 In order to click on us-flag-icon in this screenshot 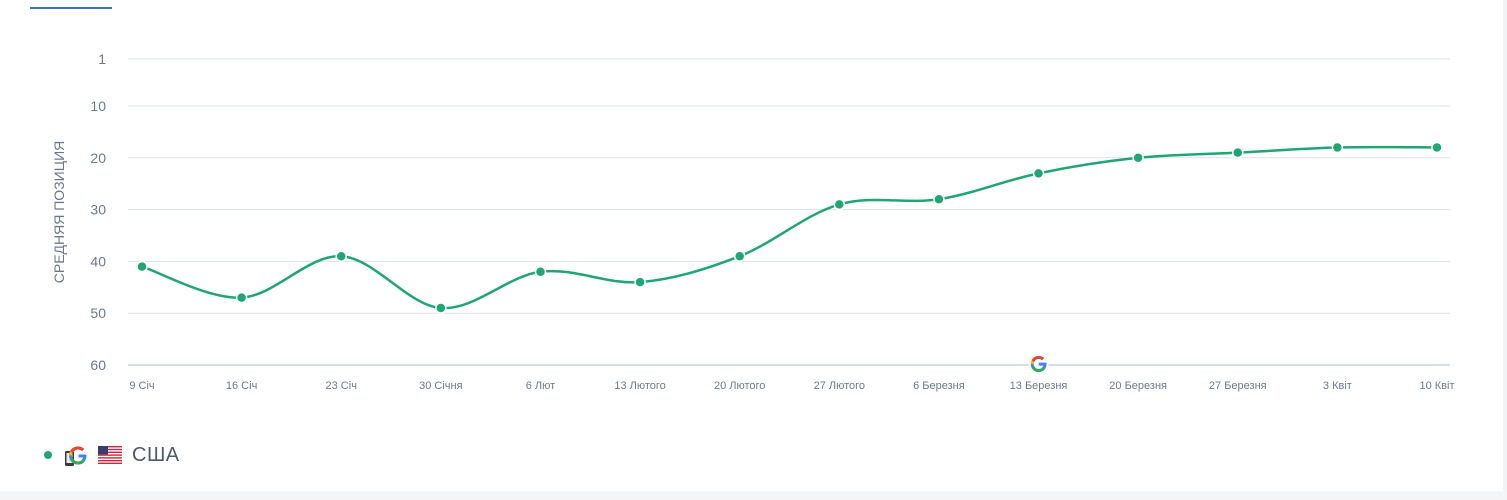, I will do `click(110, 455)`.